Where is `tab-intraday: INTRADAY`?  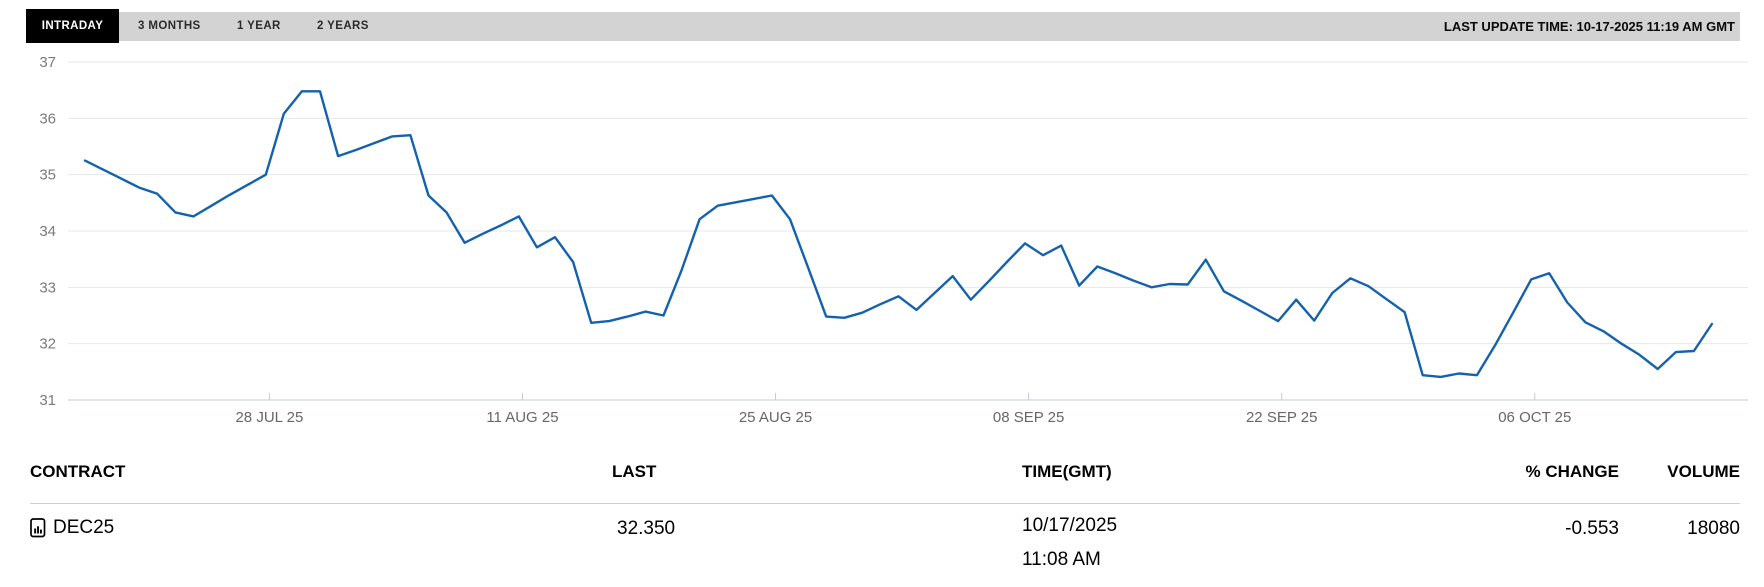
tab-intraday: INTRADAY is located at coordinates (72, 26).